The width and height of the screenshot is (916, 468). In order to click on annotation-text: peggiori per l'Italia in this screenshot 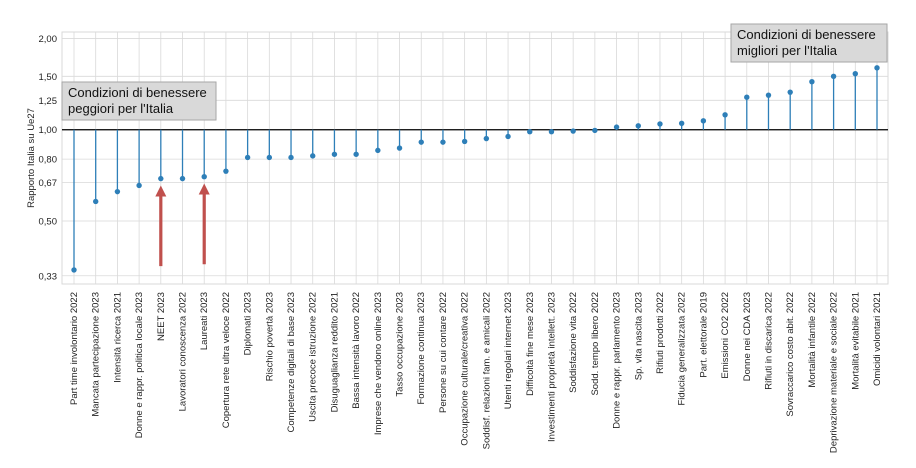, I will do `click(121, 108)`.